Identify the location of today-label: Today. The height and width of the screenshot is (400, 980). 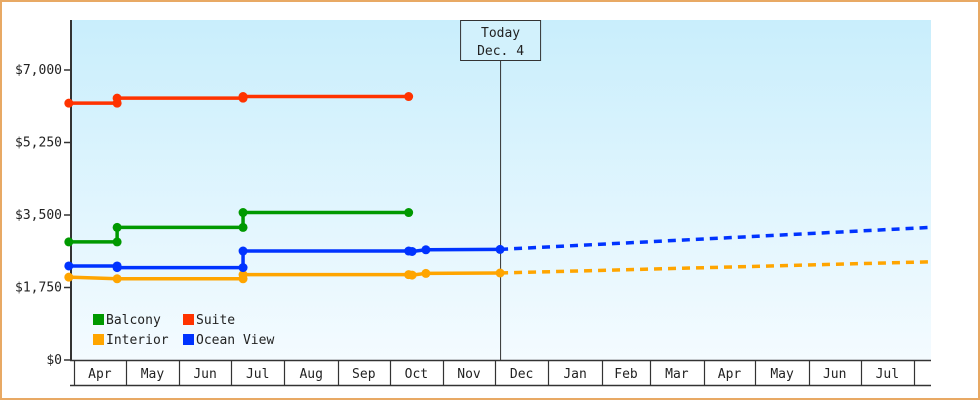
(500, 33).